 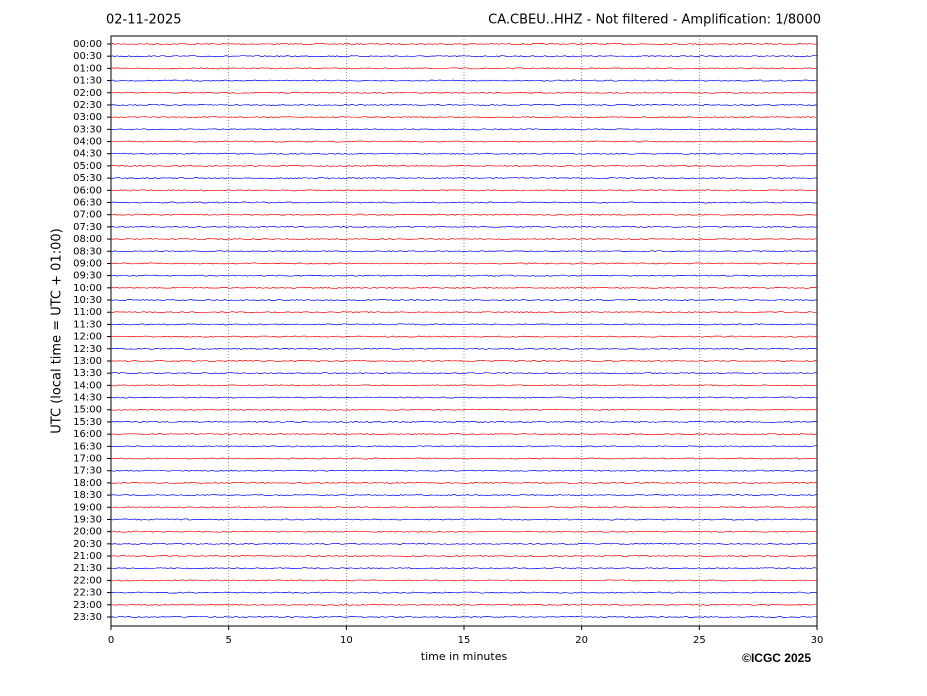 What do you see at coordinates (87, 398) in the screenshot?
I see `y-tick-label: 14:30` at bounding box center [87, 398].